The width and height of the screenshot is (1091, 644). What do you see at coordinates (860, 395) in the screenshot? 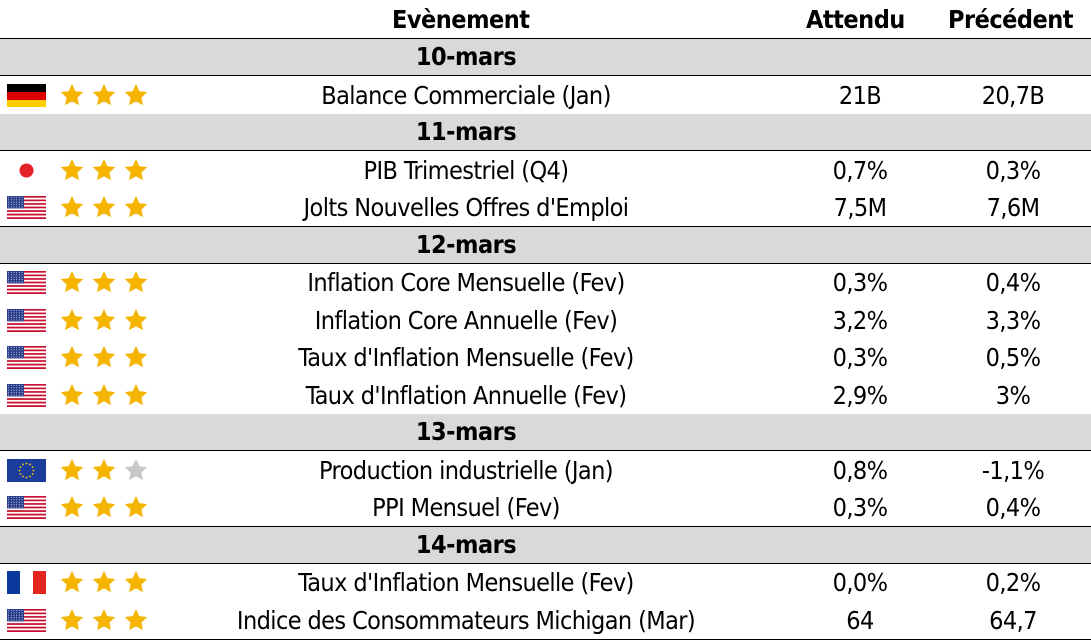
I see `expected-value: 2,9%` at bounding box center [860, 395].